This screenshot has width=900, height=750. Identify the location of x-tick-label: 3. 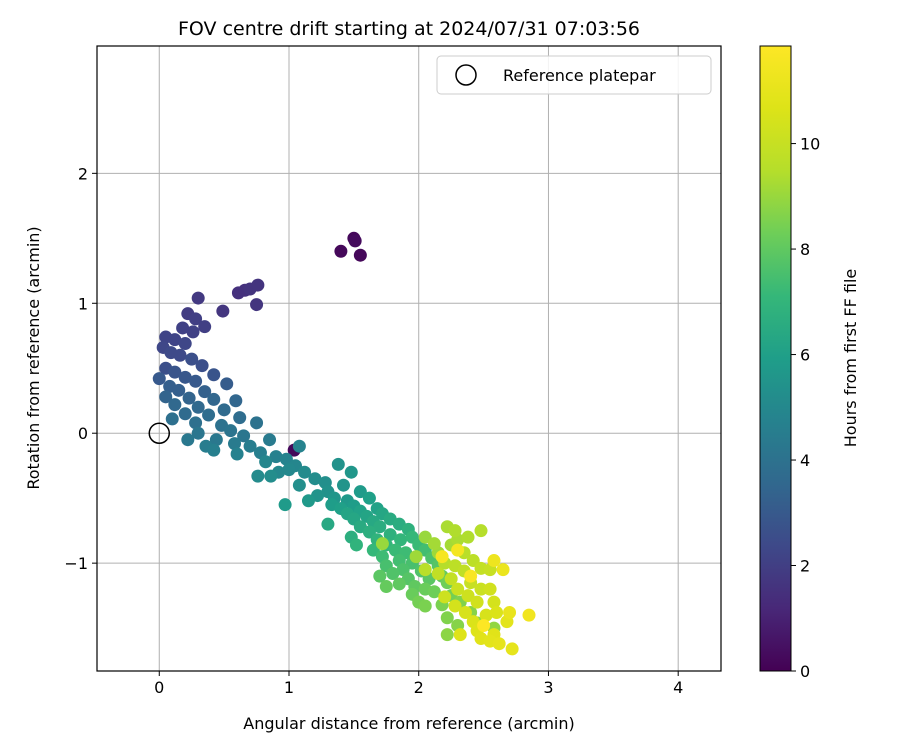
(548, 687).